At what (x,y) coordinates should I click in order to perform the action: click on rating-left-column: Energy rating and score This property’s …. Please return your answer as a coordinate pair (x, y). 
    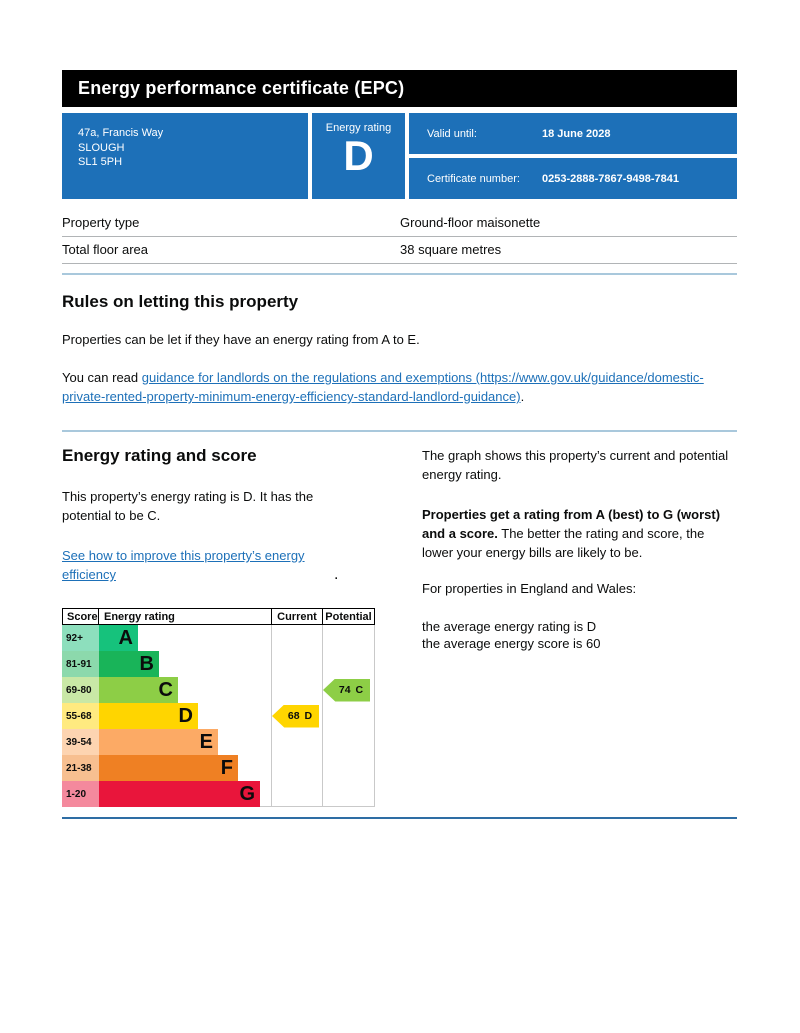
    Looking at the image, I should click on (225, 626).